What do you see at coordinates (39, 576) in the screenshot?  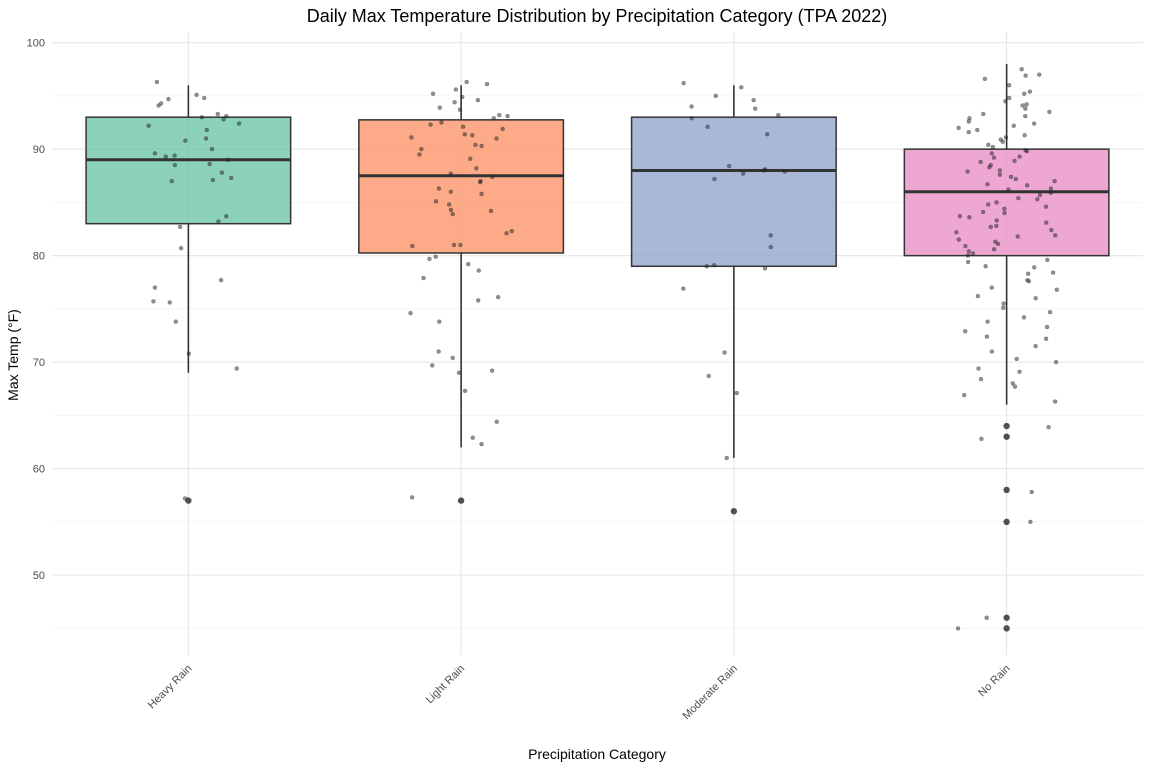 I see `y-tick-label: 50` at bounding box center [39, 576].